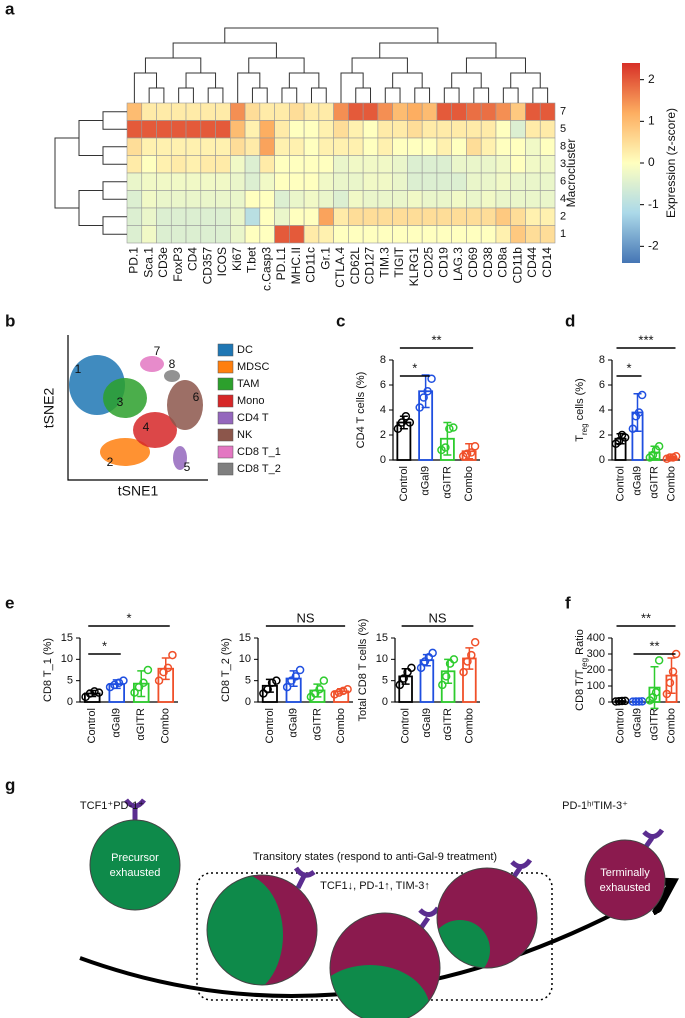 The image size is (685, 1018). What do you see at coordinates (487, 918) in the screenshot?
I see `cell-outline` at bounding box center [487, 918].